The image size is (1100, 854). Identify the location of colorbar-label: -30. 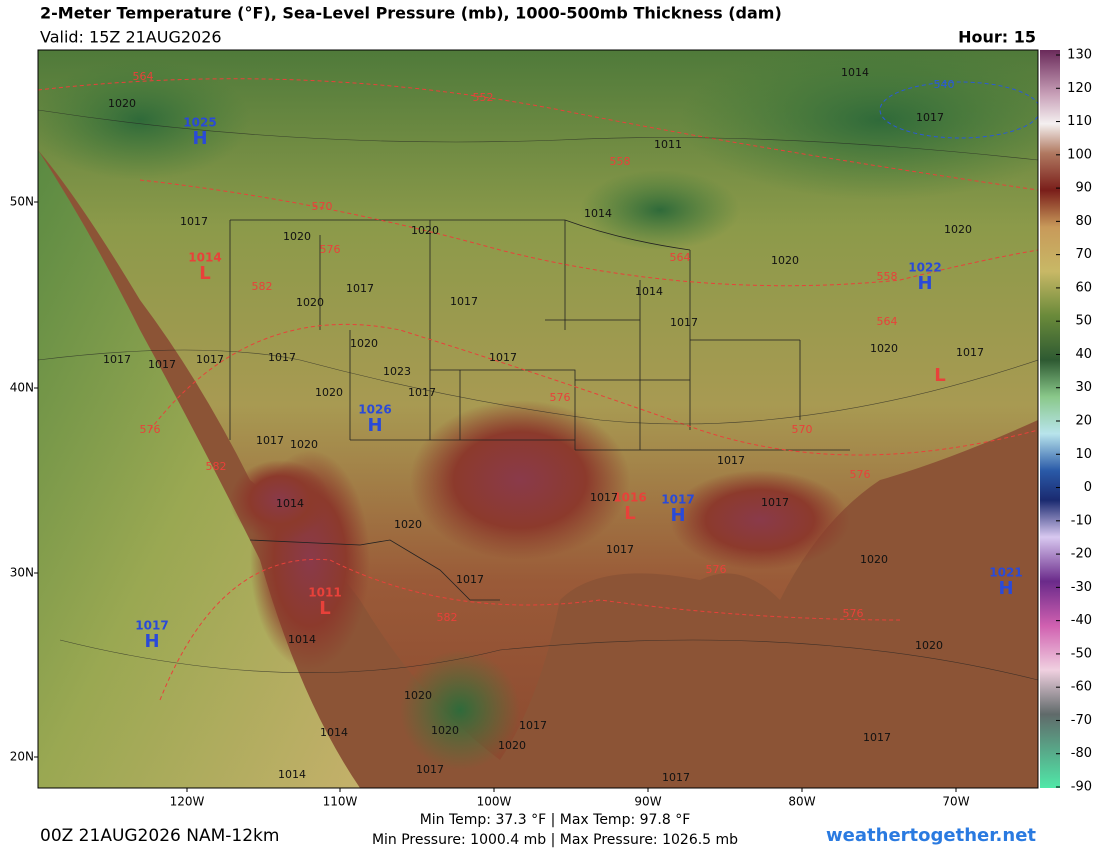
(1081, 587).